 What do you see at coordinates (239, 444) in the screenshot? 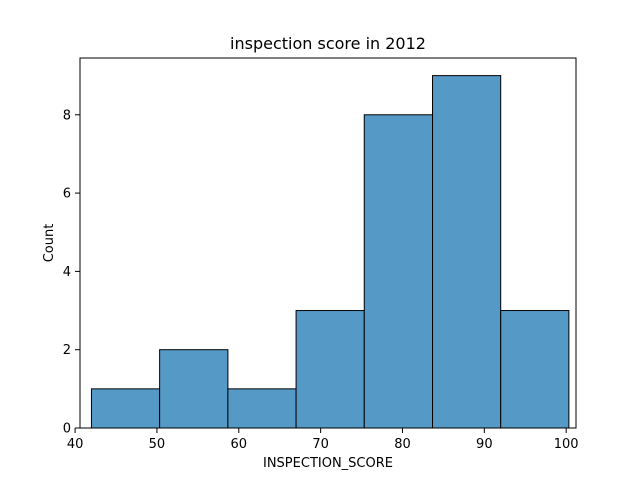
I see `x-tick-label: 60` at bounding box center [239, 444].